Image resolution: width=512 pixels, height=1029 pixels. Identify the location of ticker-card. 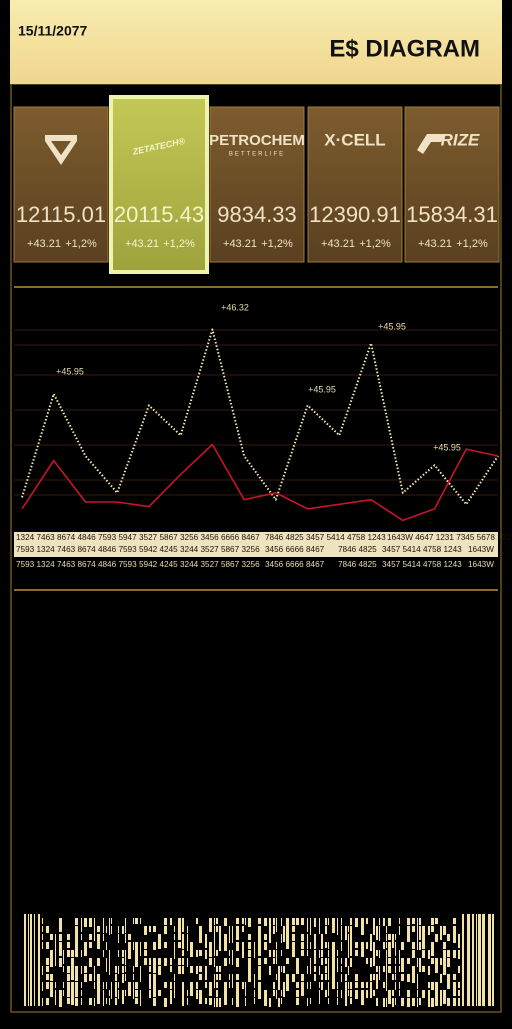
(257, 184).